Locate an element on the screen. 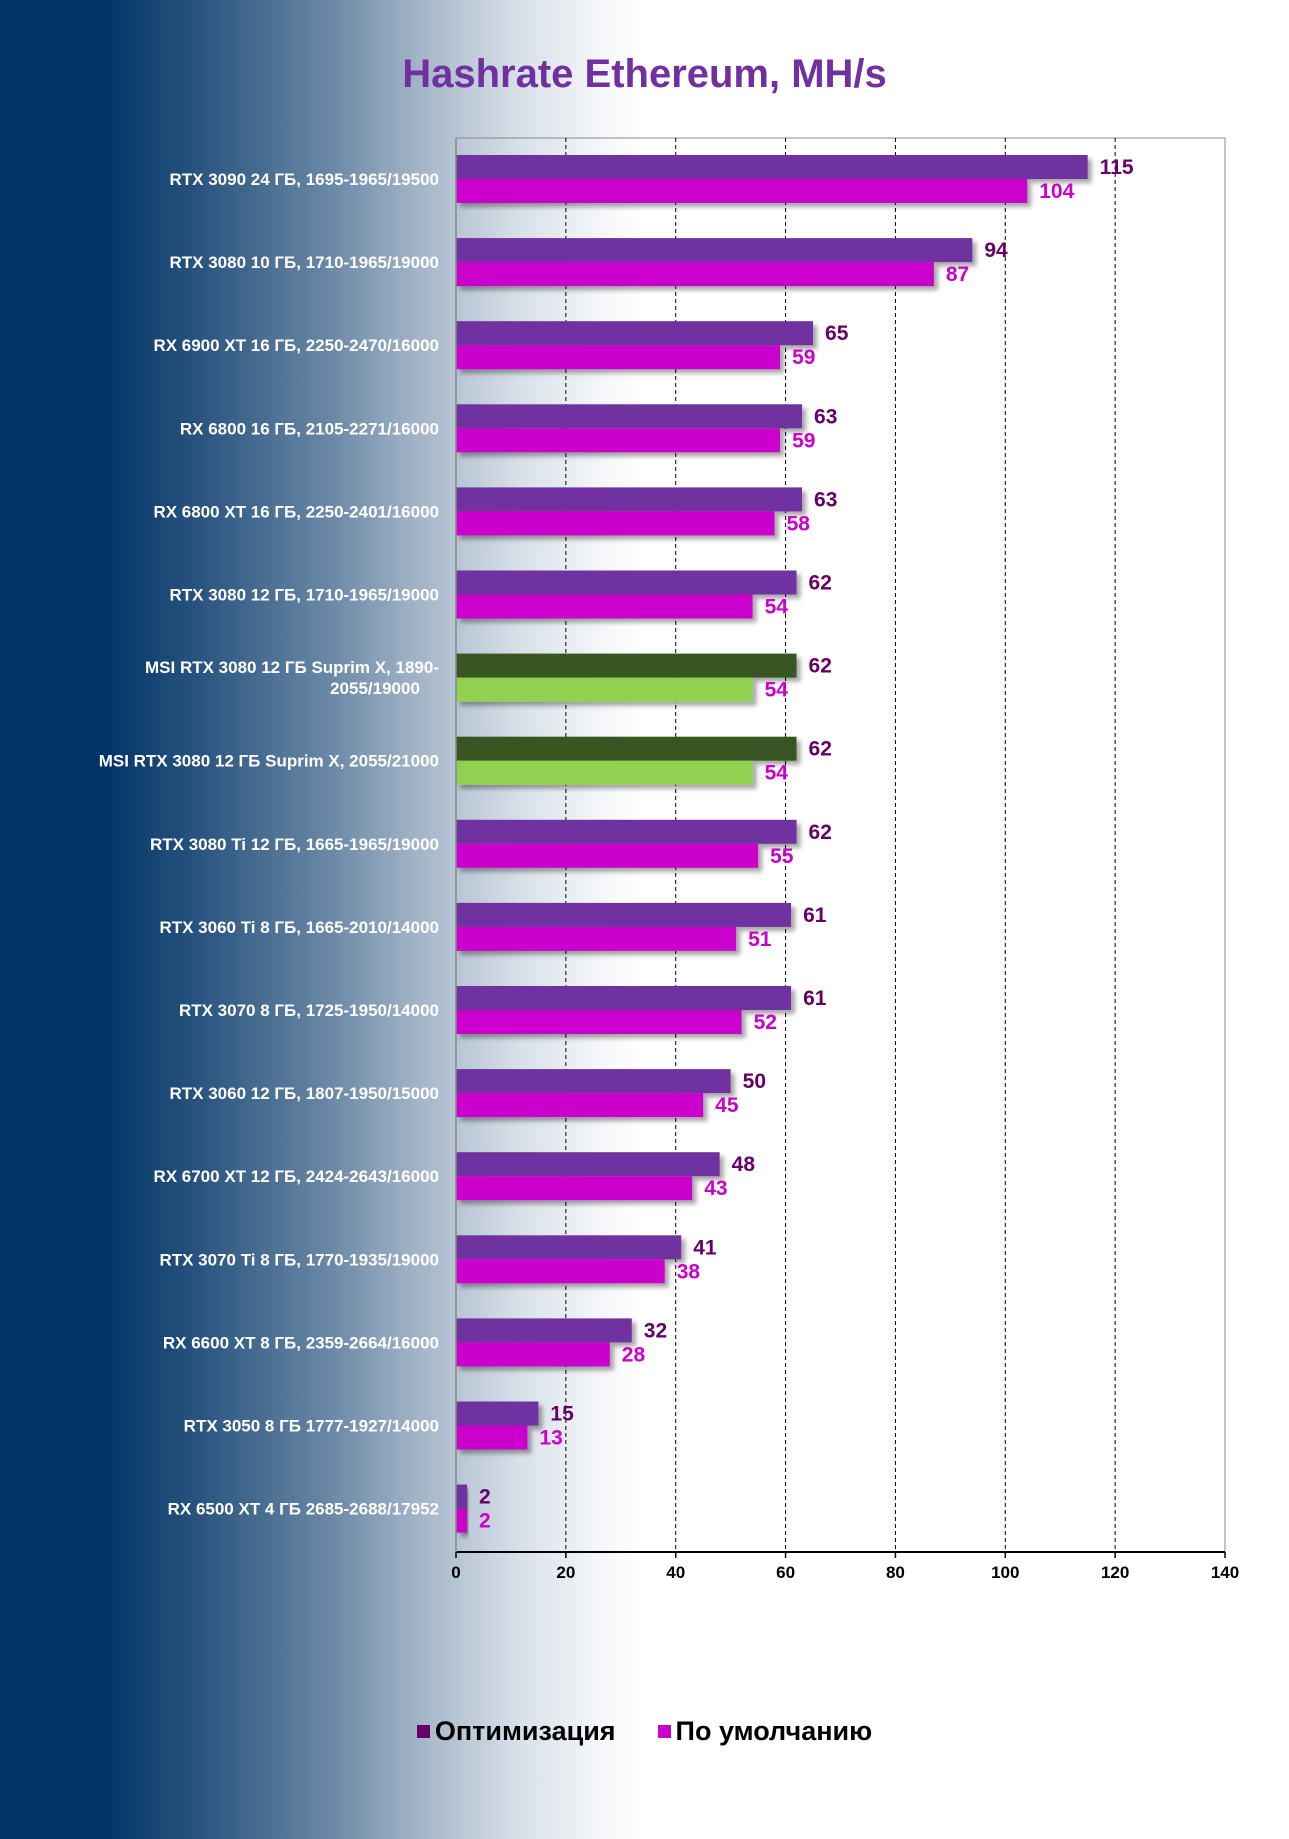 This screenshot has height=1839, width=1289. x-tick-label: 80 is located at coordinates (895, 1572).